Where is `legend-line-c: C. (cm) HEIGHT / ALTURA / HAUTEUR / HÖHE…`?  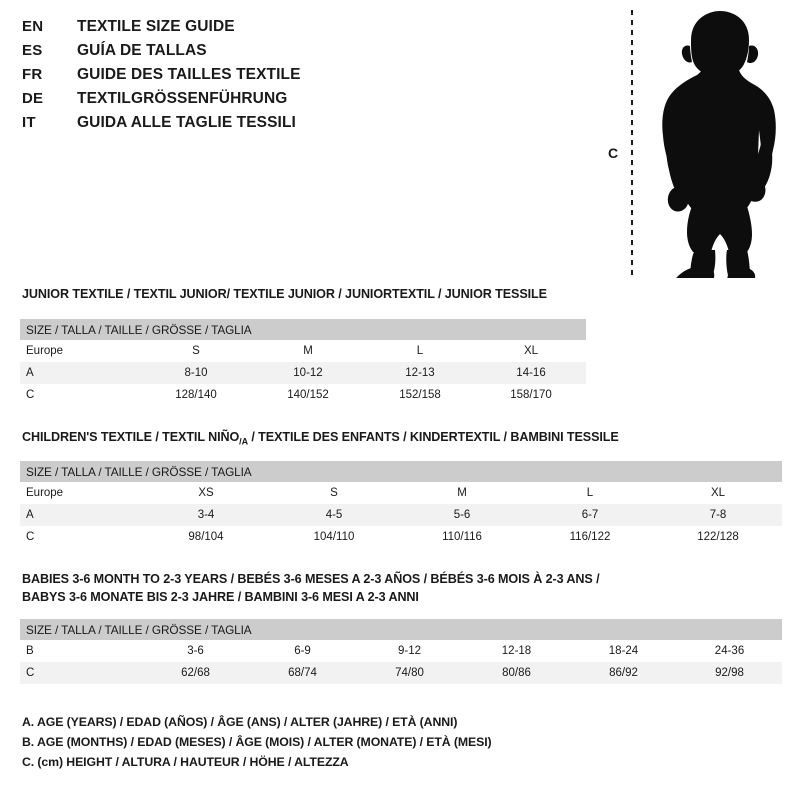 legend-line-c: C. (cm) HEIGHT / ALTURA / HAUTEUR / HÖHE… is located at coordinates (185, 762).